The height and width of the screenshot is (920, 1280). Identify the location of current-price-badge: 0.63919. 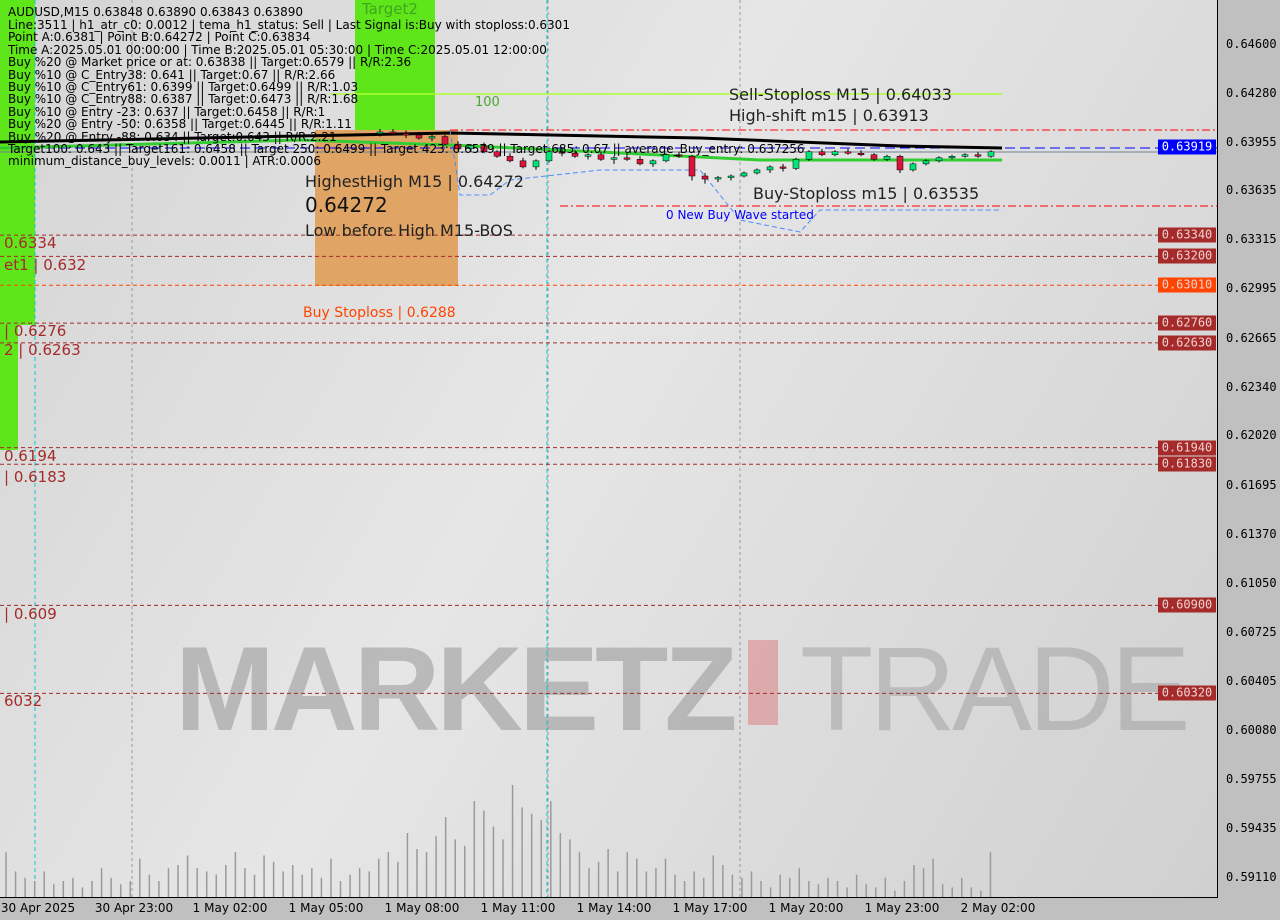
(1187, 147).